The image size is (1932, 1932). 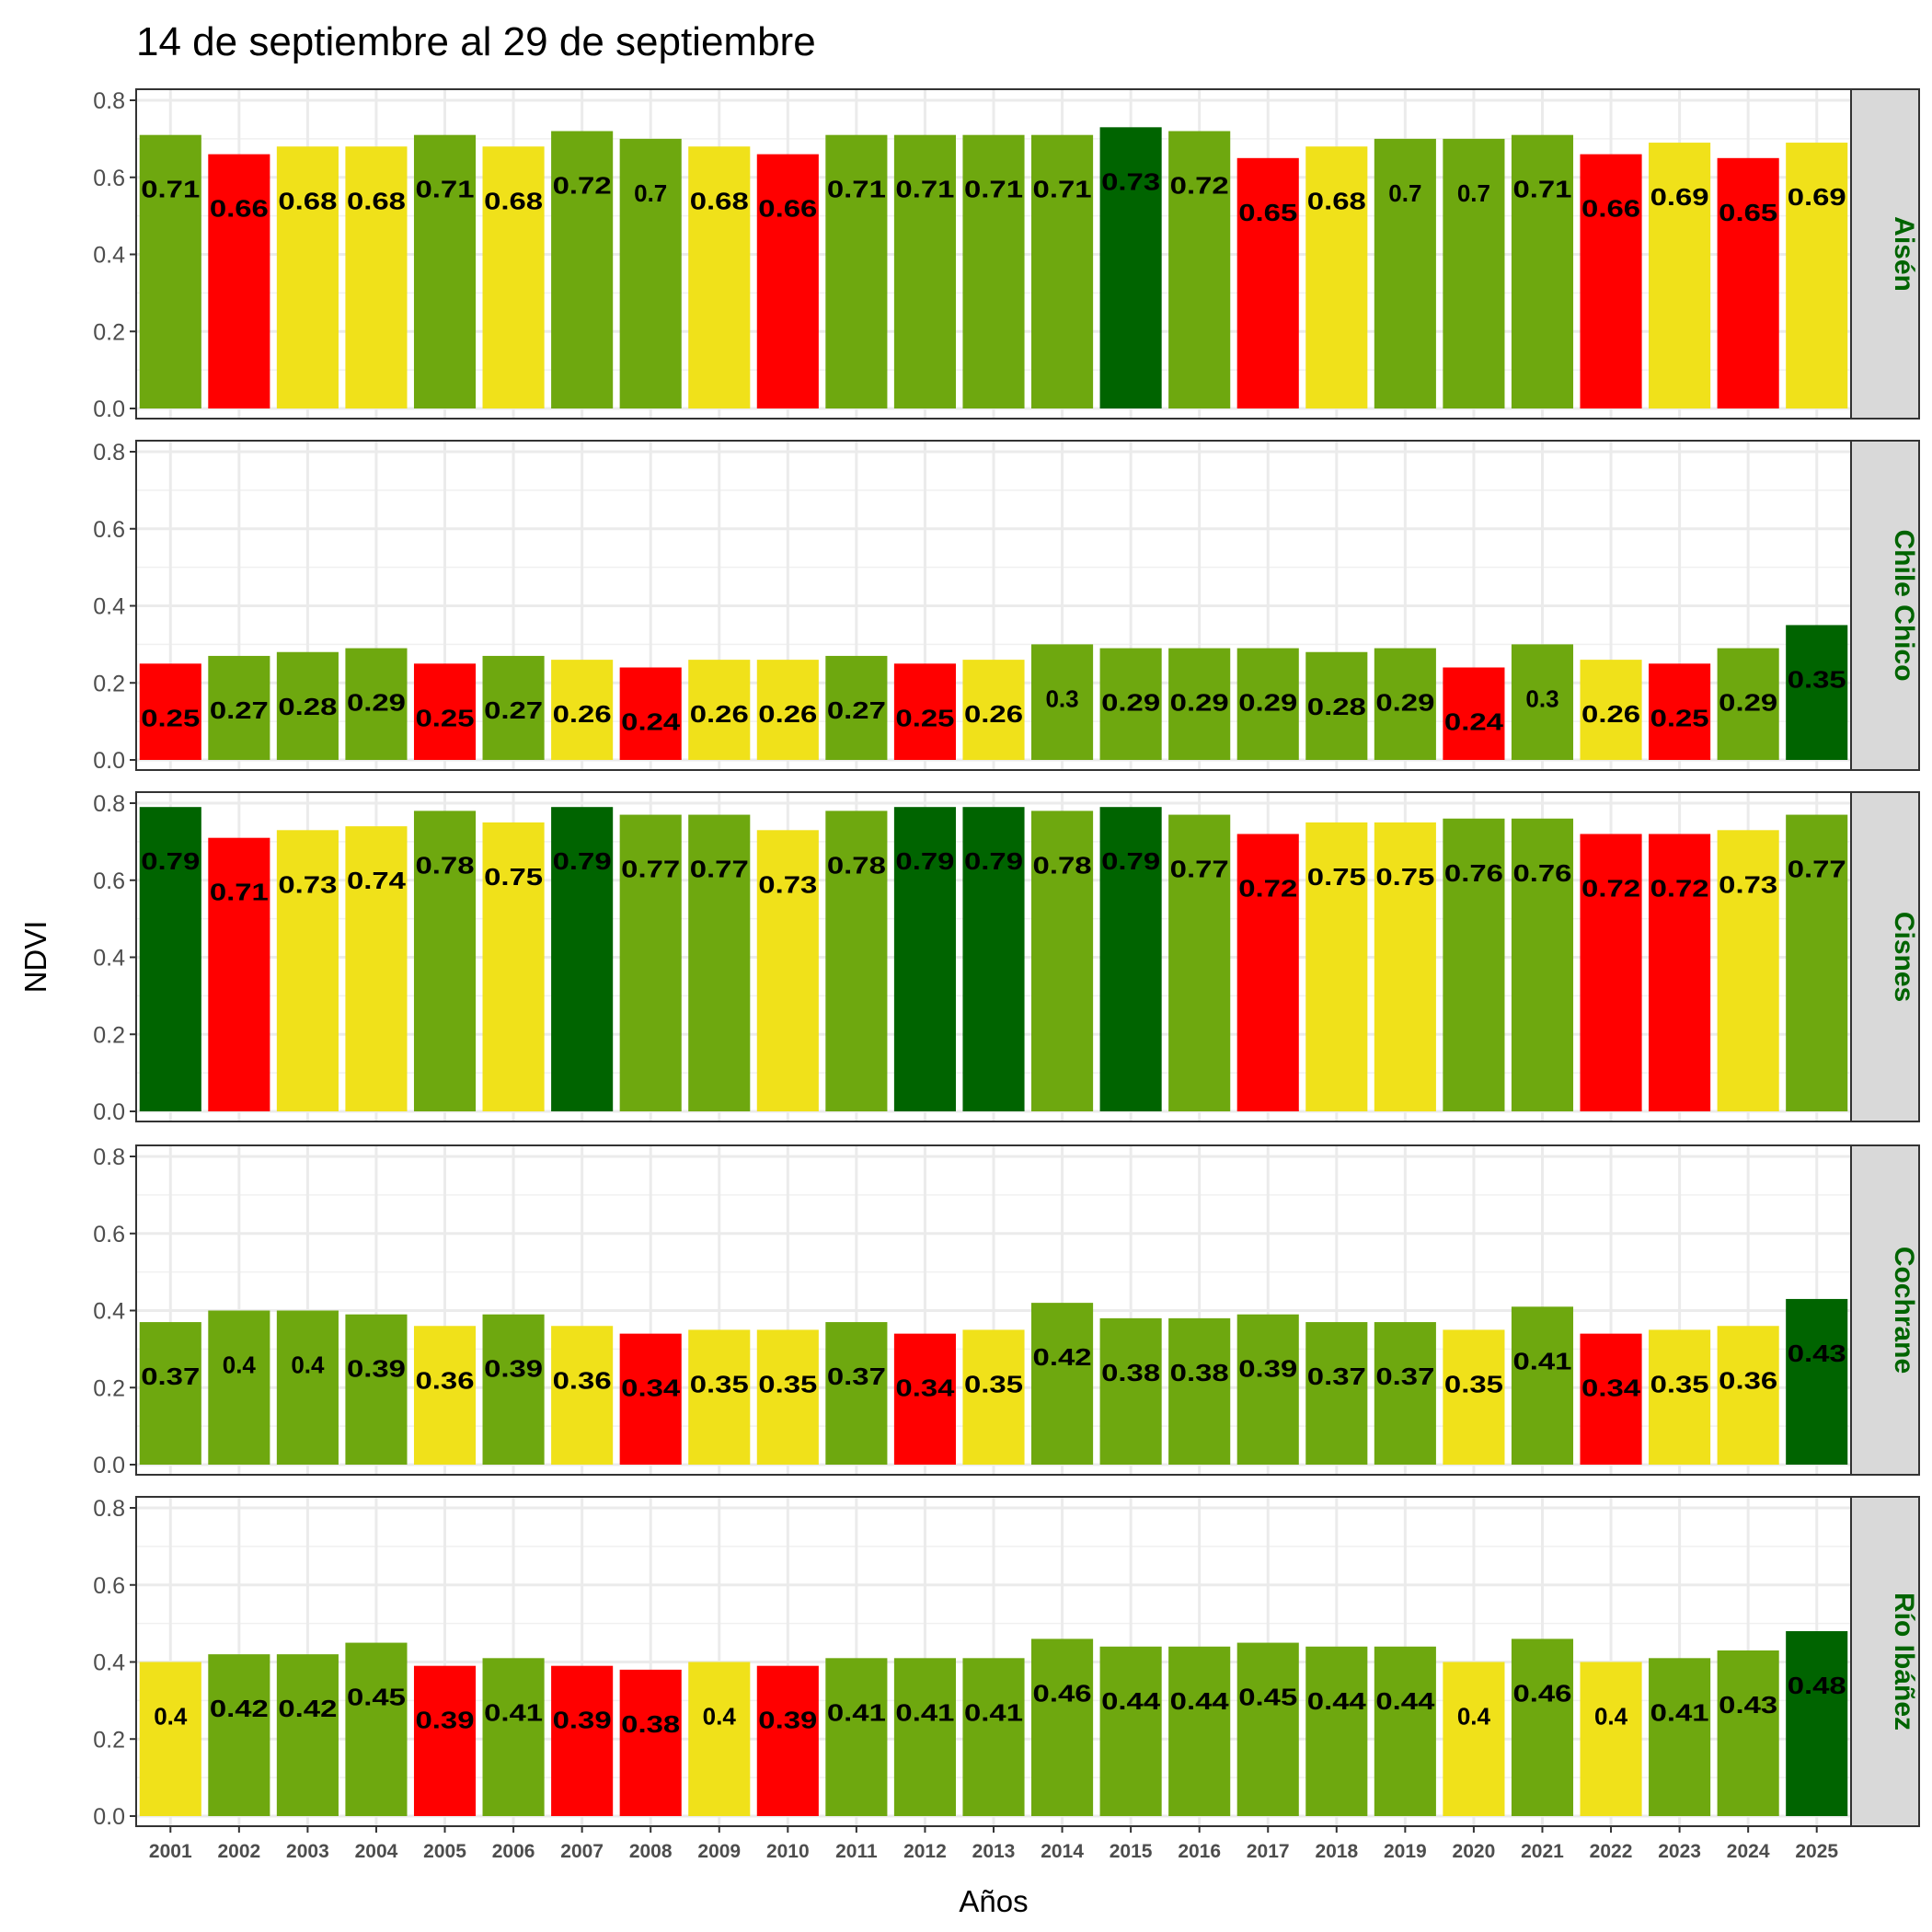 I want to click on bar-value-label: 0.75, so click(x=1404, y=877).